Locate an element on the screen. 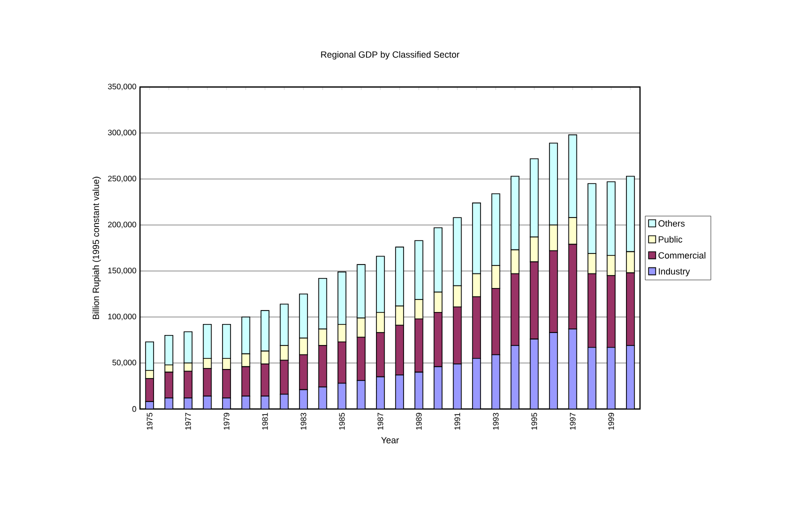  legend-label: Commercial is located at coordinates (682, 255).